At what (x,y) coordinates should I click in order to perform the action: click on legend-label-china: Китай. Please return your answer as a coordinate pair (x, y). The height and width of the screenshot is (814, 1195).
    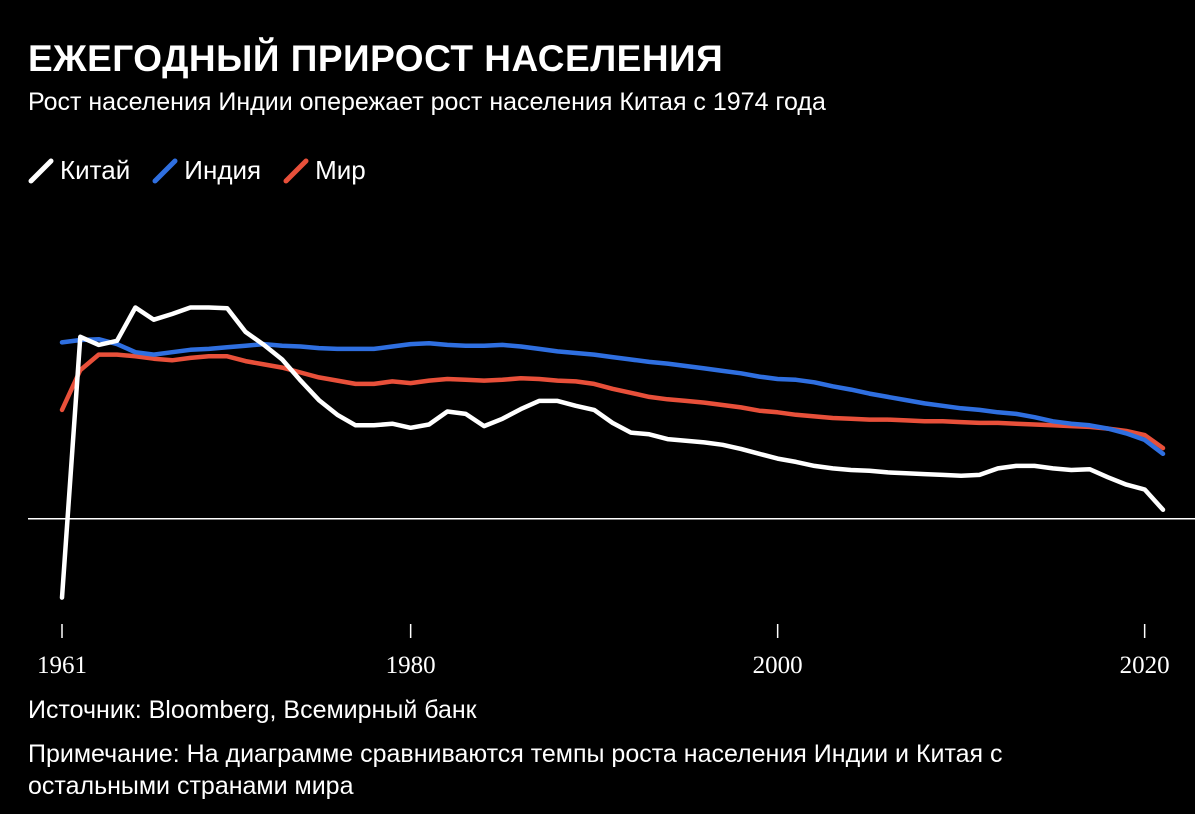
    Looking at the image, I should click on (95, 170).